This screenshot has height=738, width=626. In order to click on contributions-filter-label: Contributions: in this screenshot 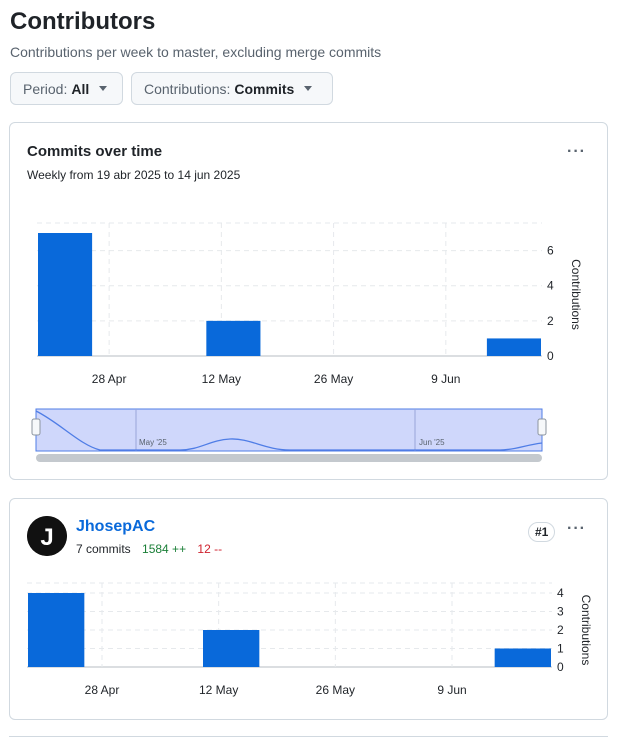, I will do `click(187, 88)`.